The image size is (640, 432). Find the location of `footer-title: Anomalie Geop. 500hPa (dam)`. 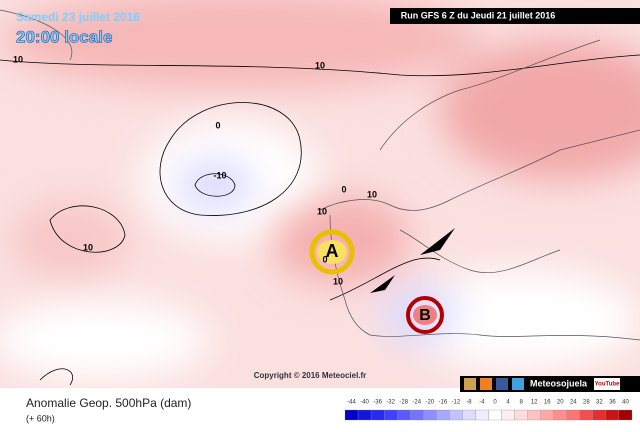

footer-title: Anomalie Geop. 500hPa (dam) is located at coordinates (108, 403).